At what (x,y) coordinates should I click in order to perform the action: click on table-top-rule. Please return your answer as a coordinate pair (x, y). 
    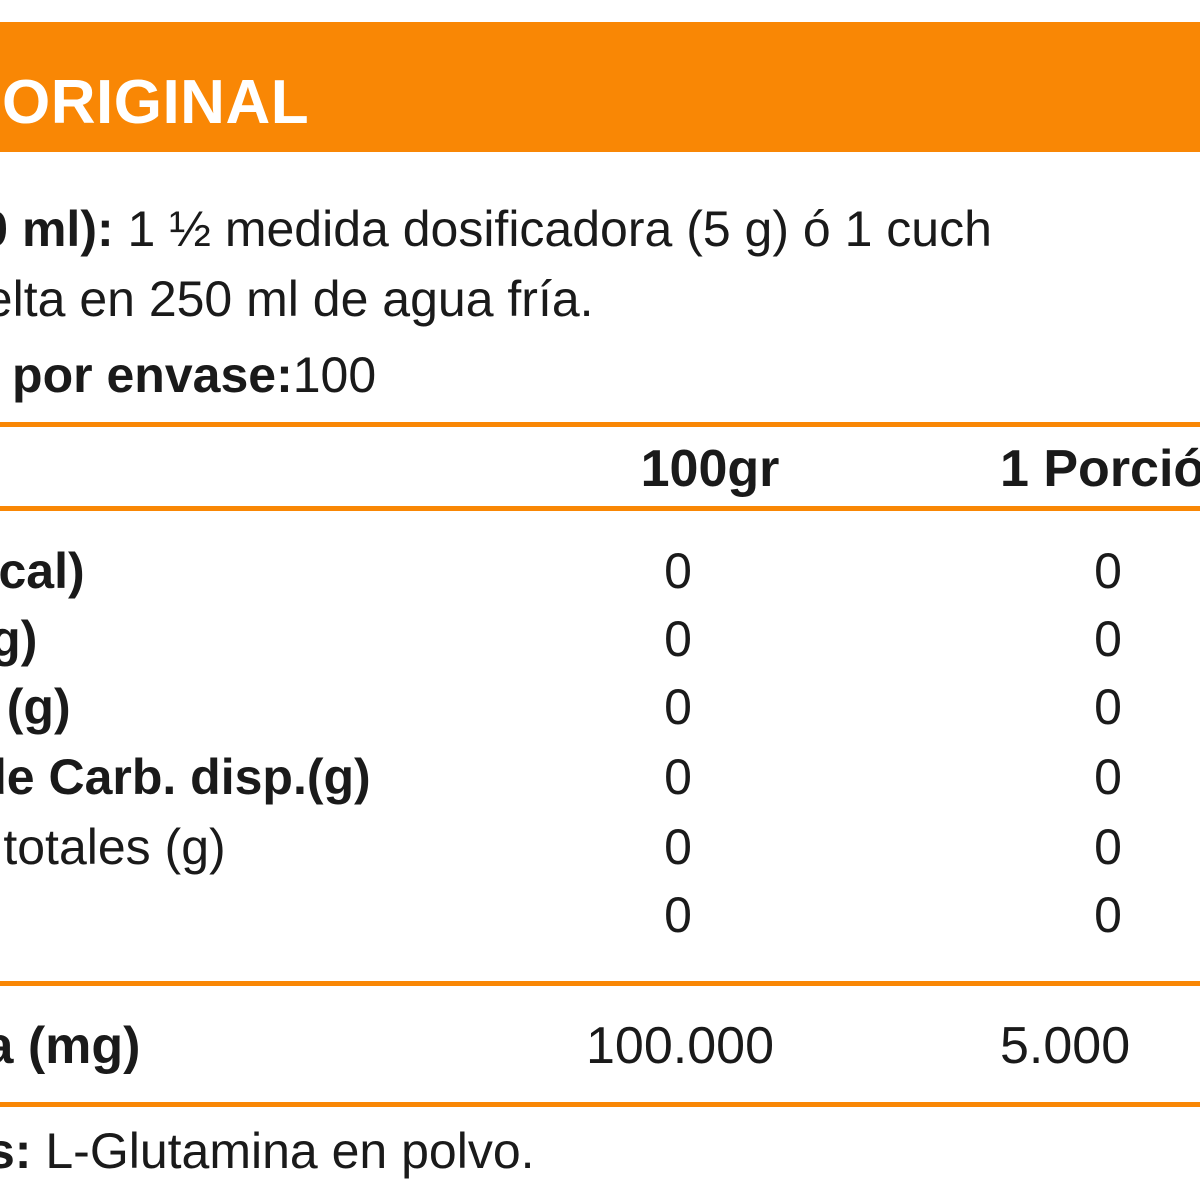
    Looking at the image, I should click on (600, 424).